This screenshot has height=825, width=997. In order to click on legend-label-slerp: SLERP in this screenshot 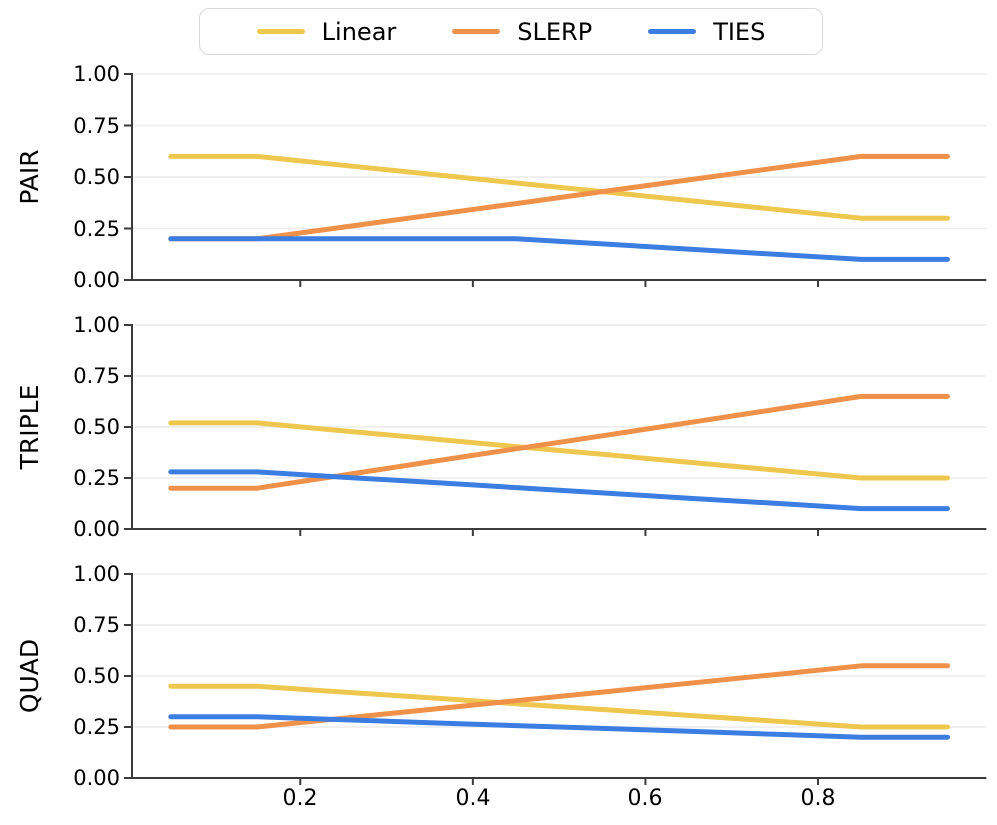, I will do `click(555, 31)`.